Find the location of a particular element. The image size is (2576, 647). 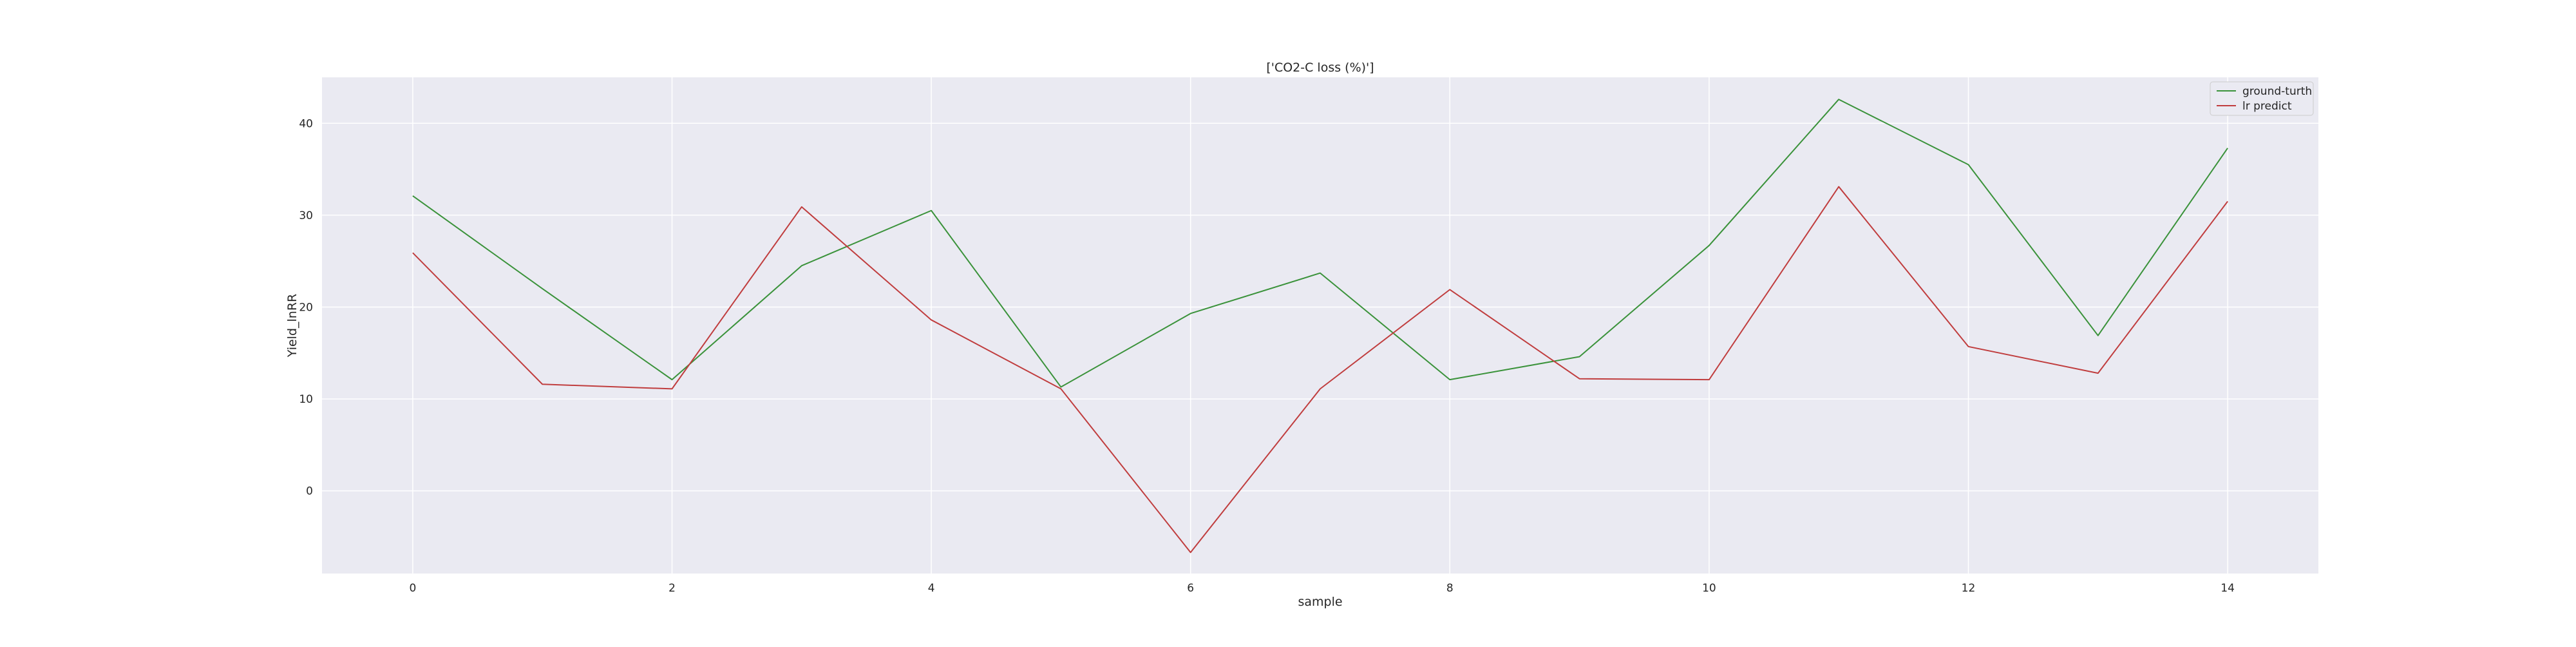

y-tick-label: 10 is located at coordinates (306, 399).